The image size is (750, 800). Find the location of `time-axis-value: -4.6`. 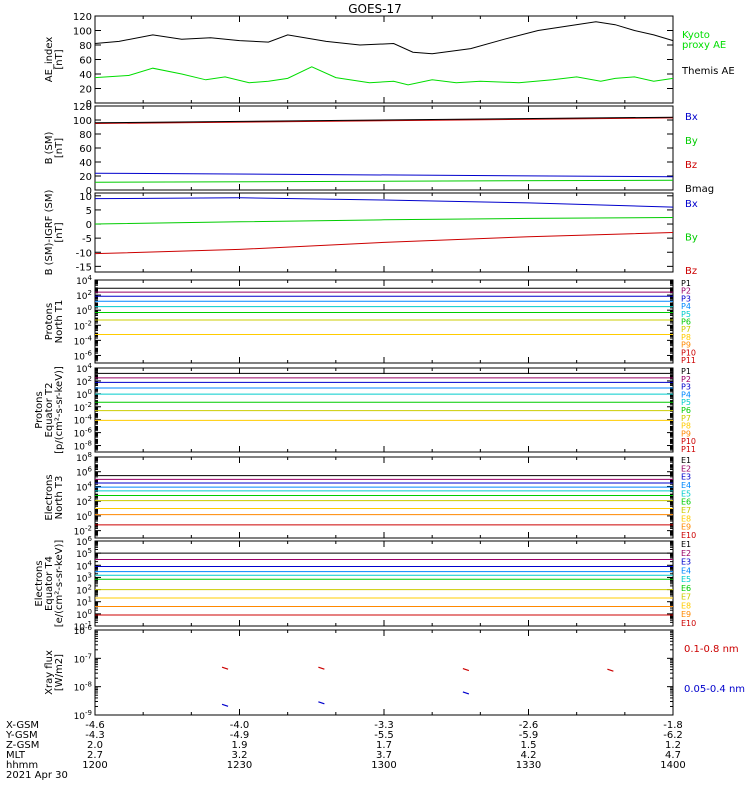

time-axis-value: -4.6 is located at coordinates (95, 725).